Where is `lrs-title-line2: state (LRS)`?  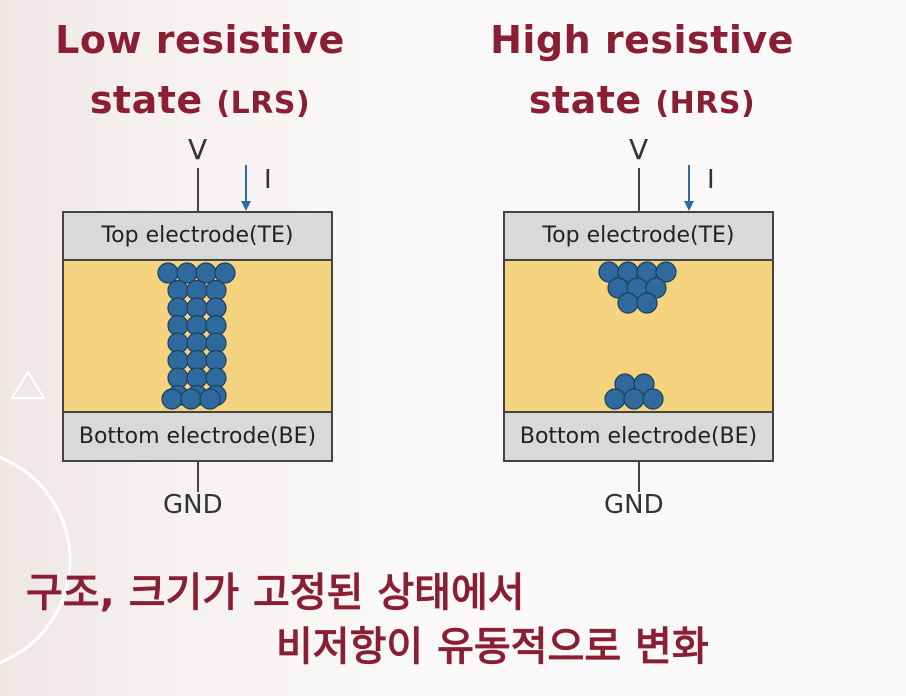 lrs-title-line2: state (LRS) is located at coordinates (200, 102).